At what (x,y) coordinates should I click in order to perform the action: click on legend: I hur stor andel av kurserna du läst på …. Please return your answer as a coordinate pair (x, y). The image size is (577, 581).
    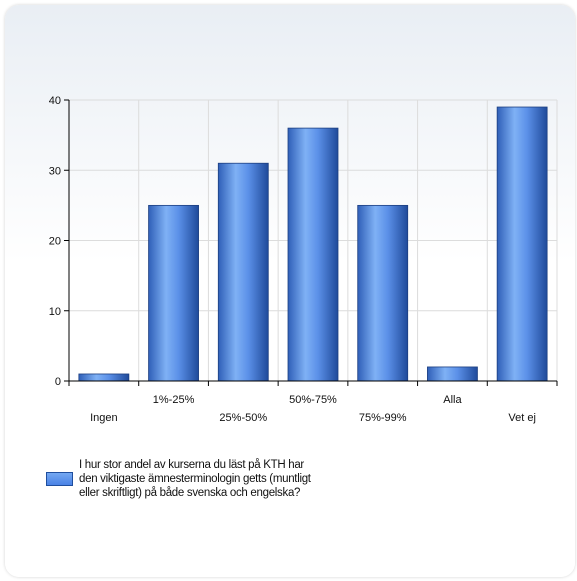
    Looking at the image, I should click on (182, 479).